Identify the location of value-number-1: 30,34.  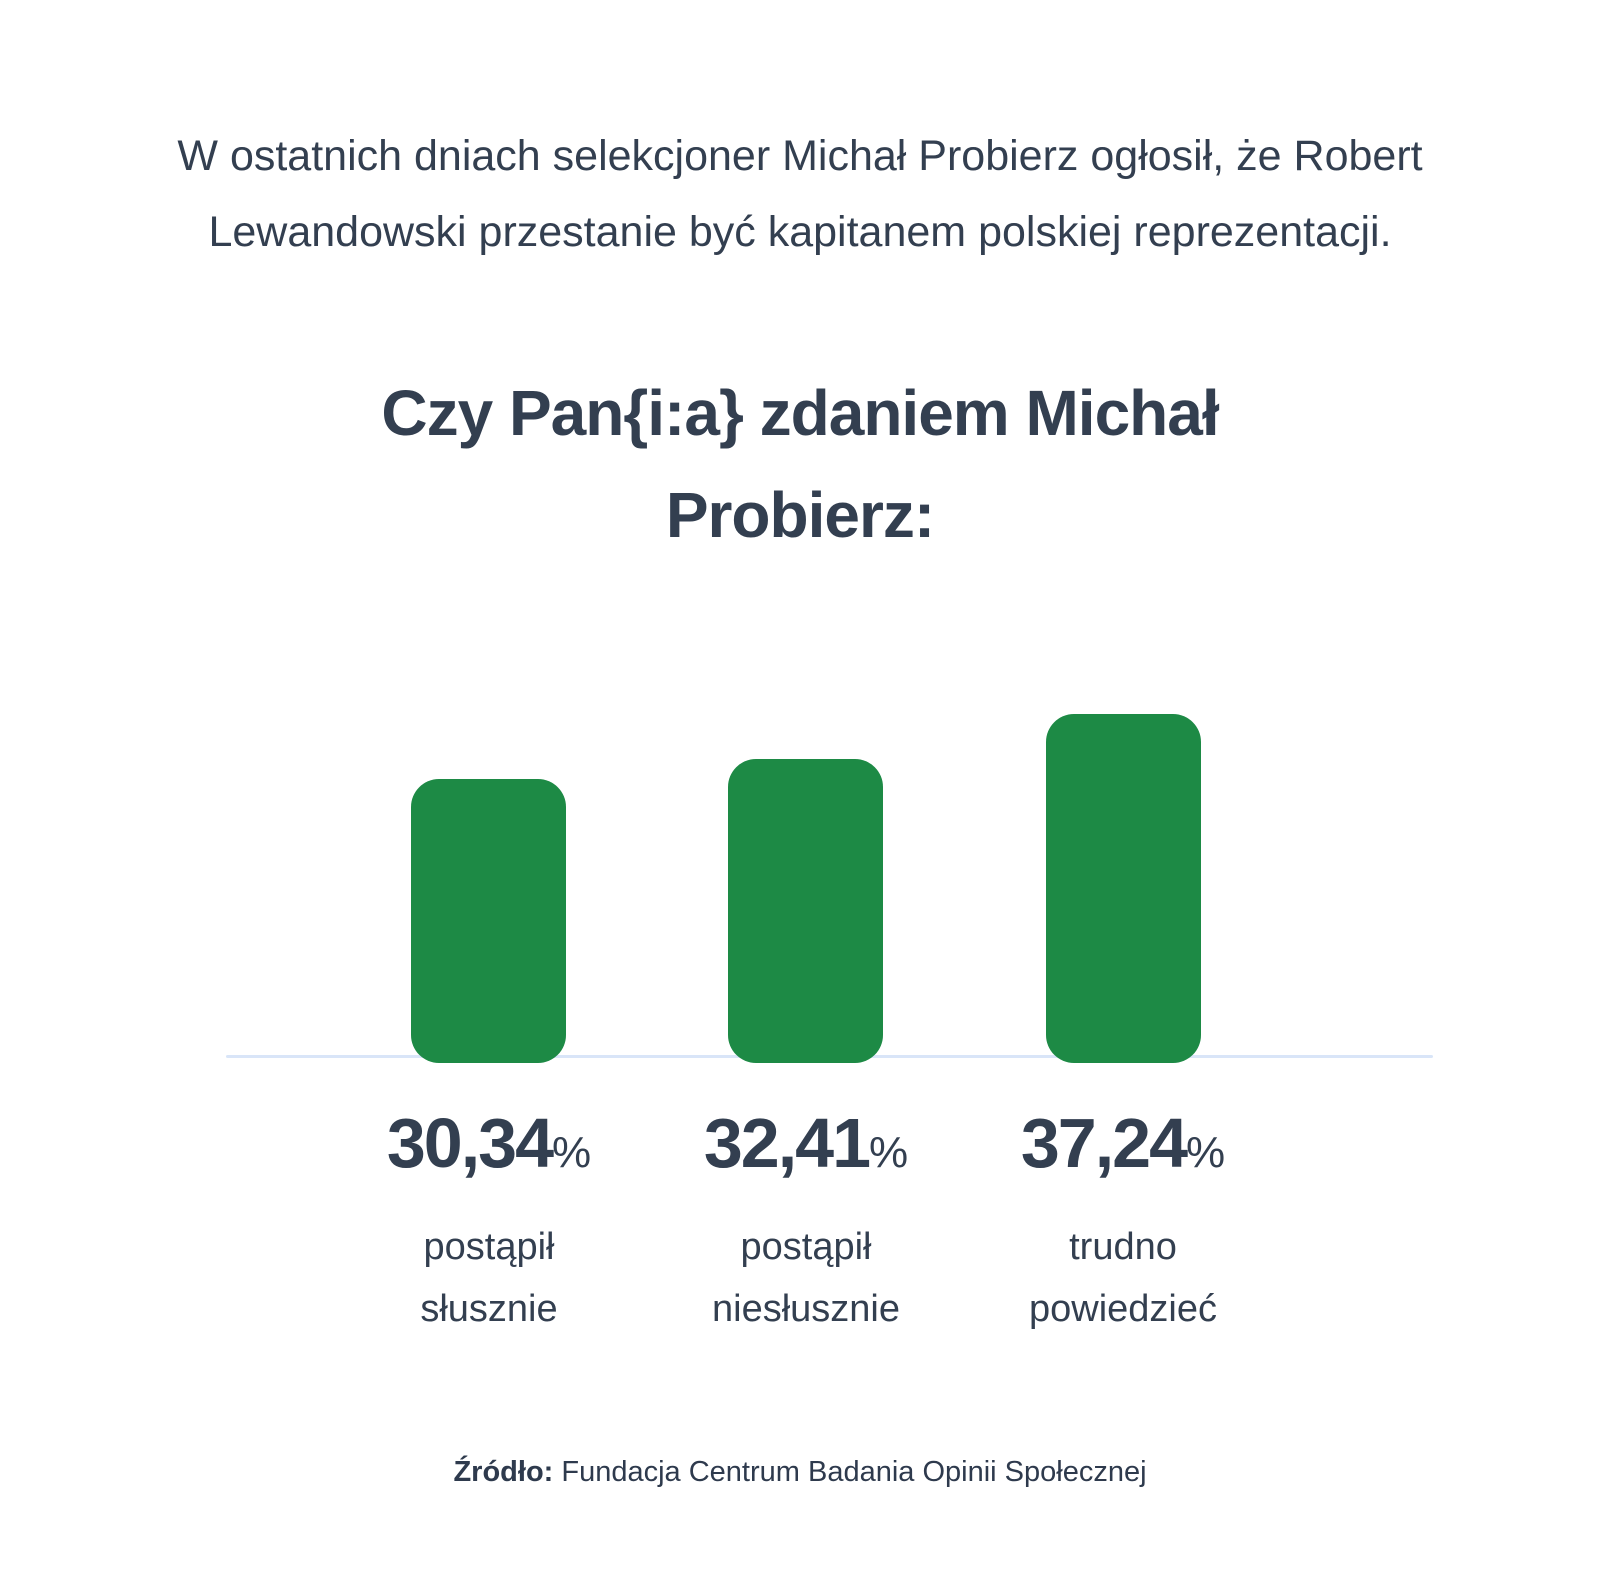
(470, 1143).